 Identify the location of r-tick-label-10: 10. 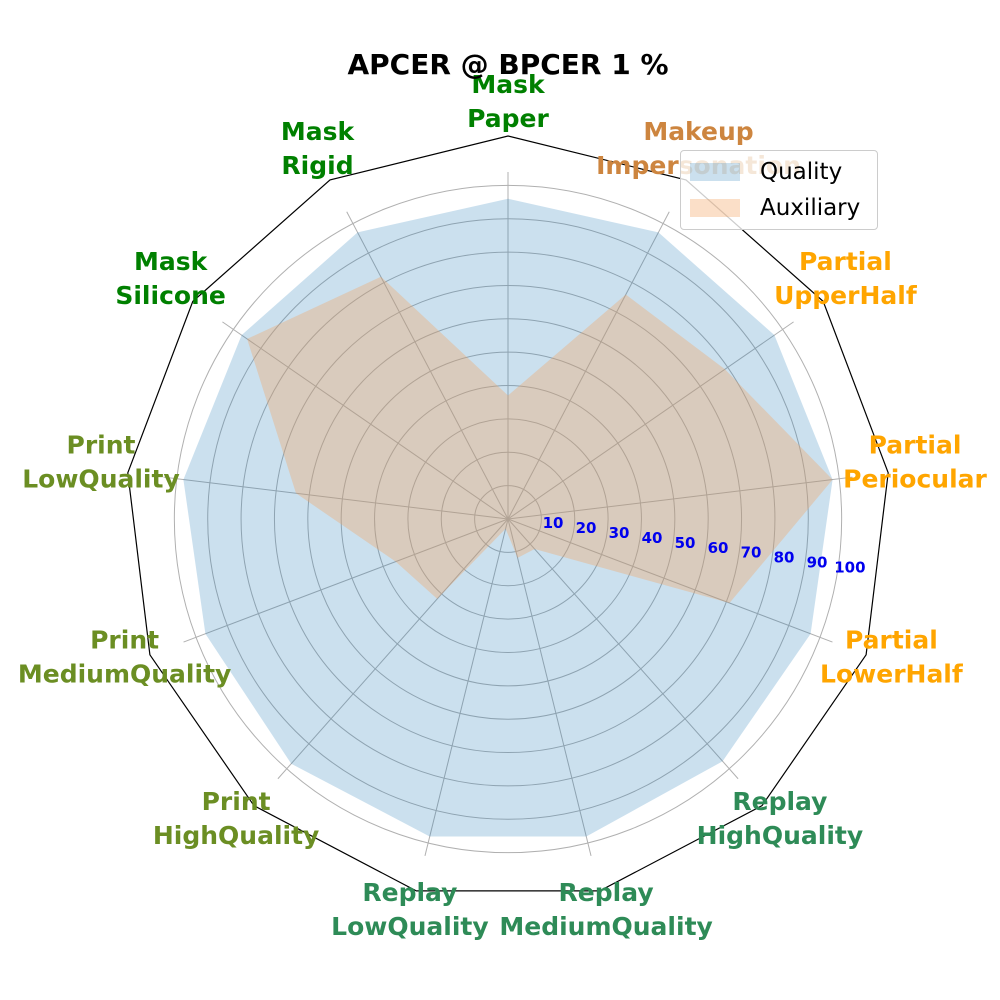
(553, 523).